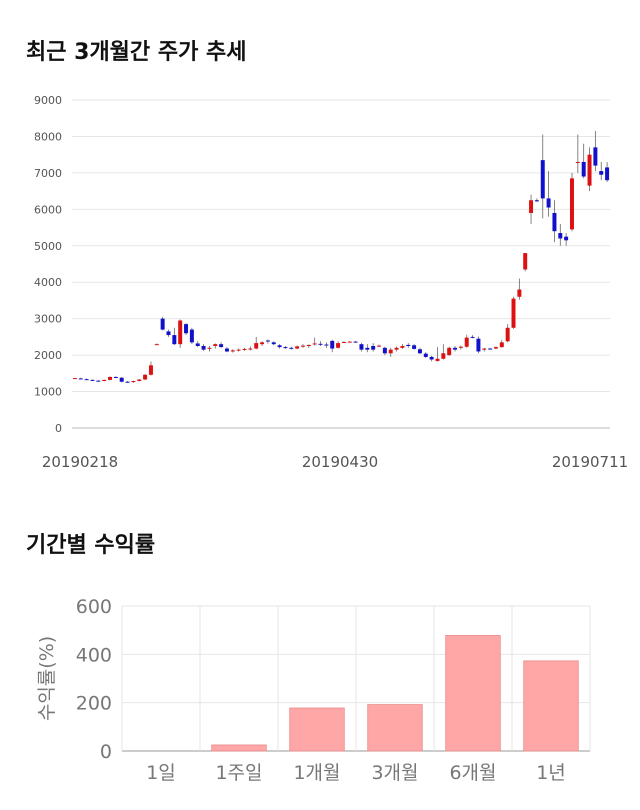 The width and height of the screenshot is (640, 810). What do you see at coordinates (316, 773) in the screenshot?
I see `x-tick-label: 1개월` at bounding box center [316, 773].